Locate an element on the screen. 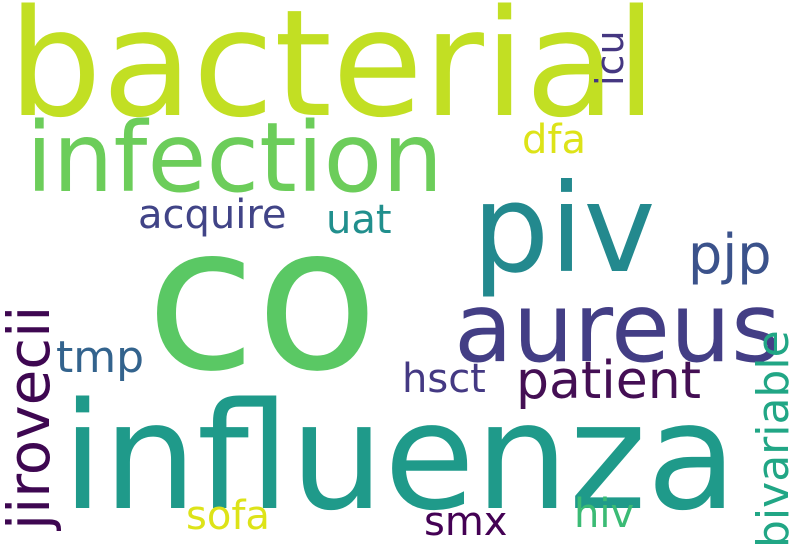  word-sofa: sofa is located at coordinates (228, 516).